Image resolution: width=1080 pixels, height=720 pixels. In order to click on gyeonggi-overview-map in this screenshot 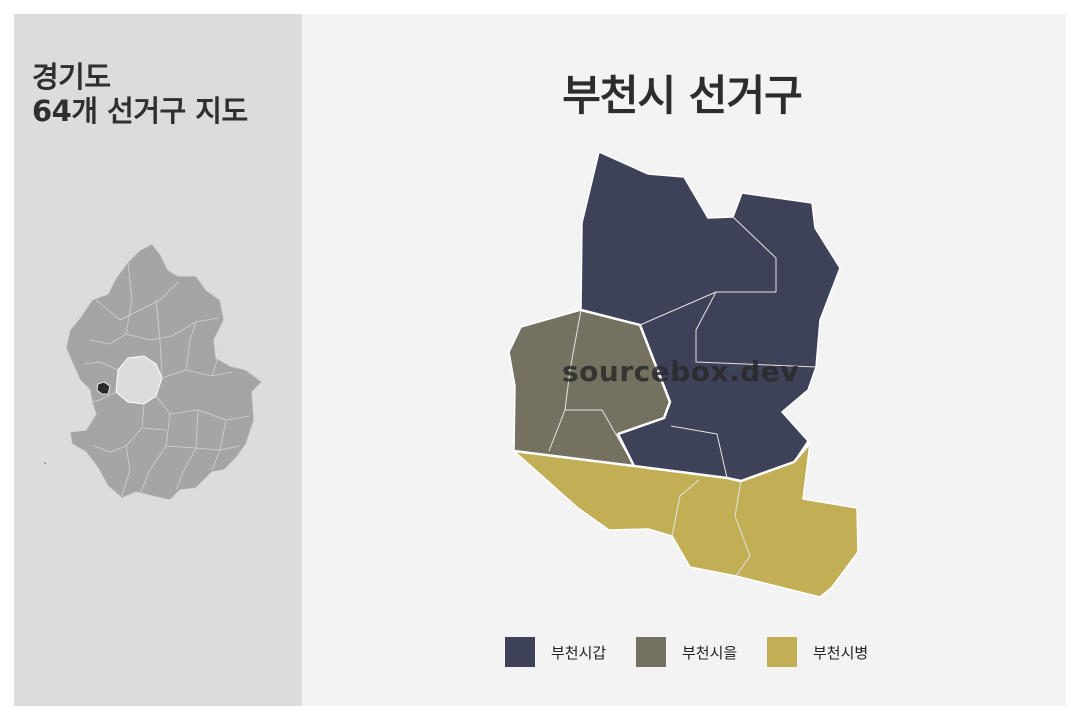, I will do `click(153, 372)`.